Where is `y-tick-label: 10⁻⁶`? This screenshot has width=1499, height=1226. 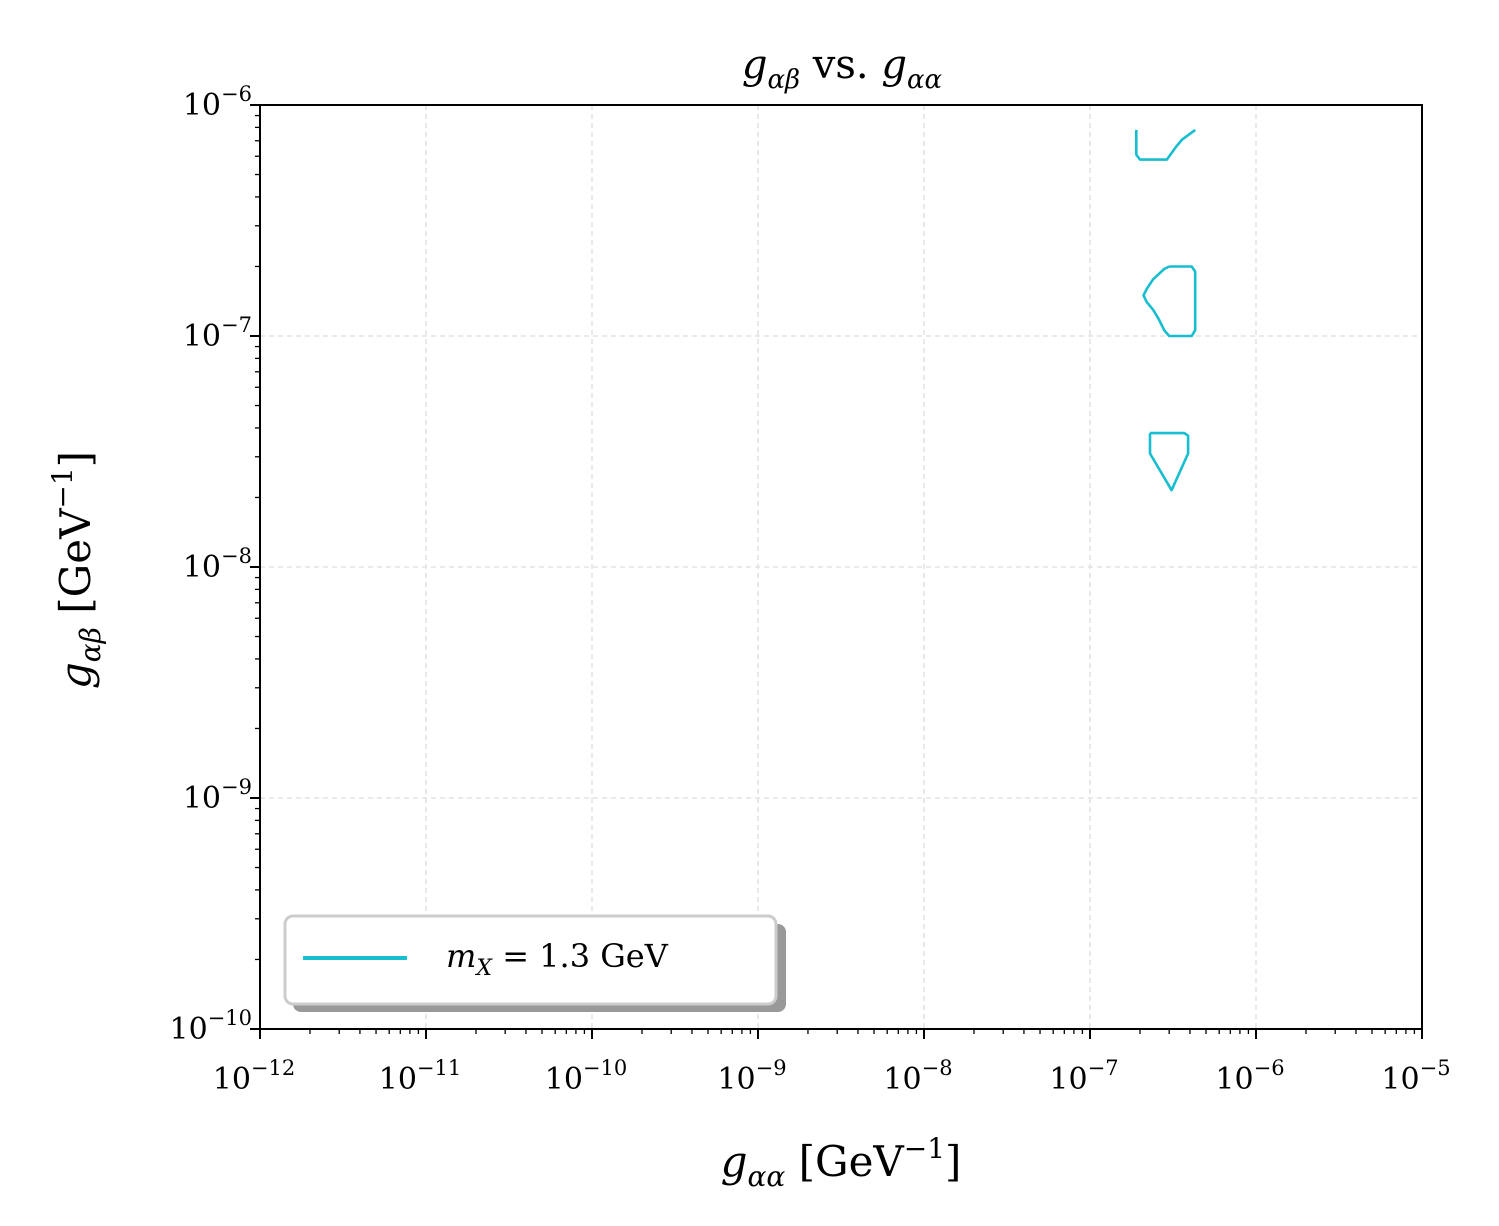
y-tick-label: 10⁻⁶ is located at coordinates (217, 102).